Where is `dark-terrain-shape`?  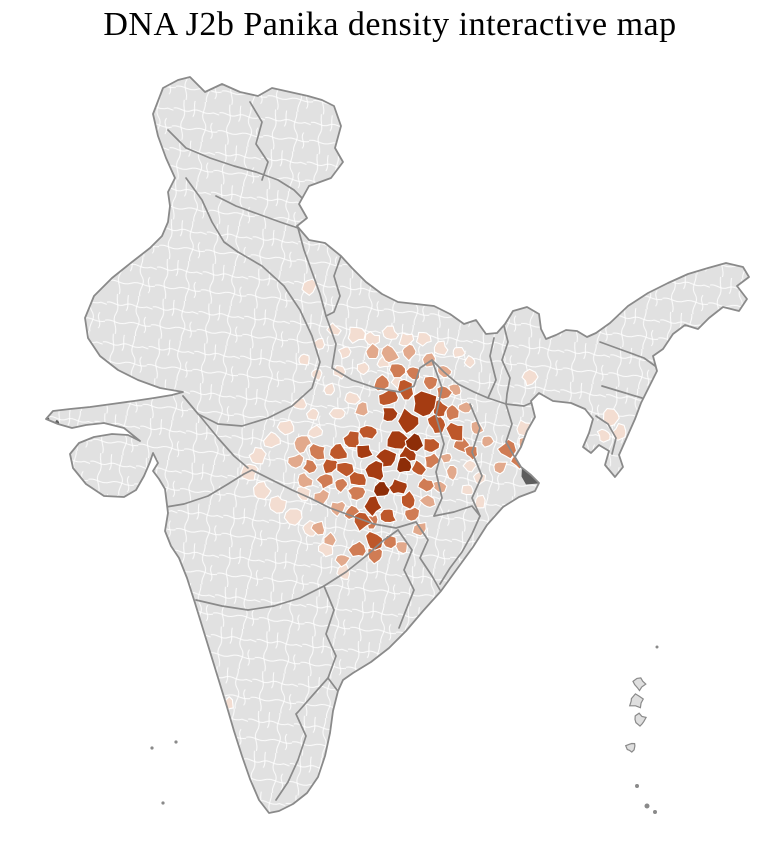
dark-terrain-shape is located at coordinates (533, 471).